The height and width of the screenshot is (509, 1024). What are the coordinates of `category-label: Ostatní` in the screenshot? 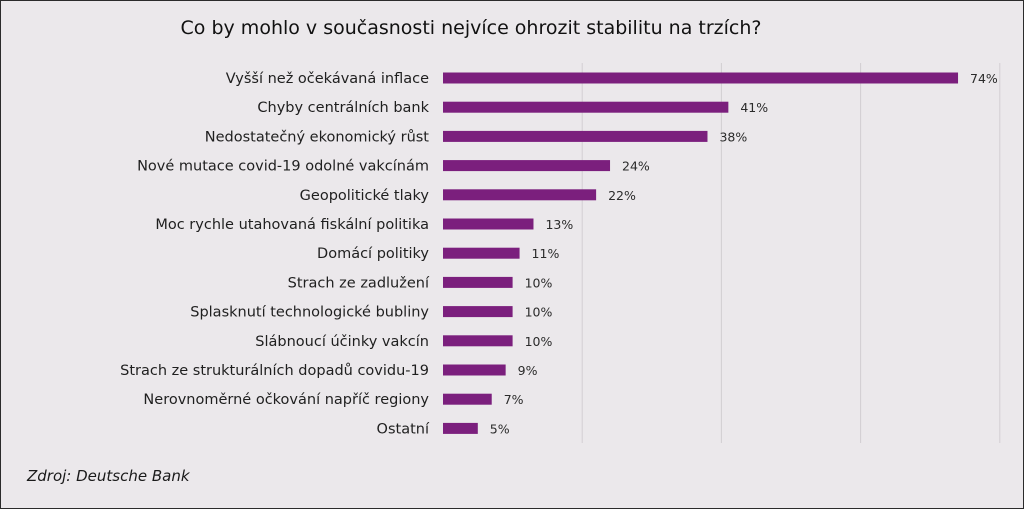 It's located at (403, 429).